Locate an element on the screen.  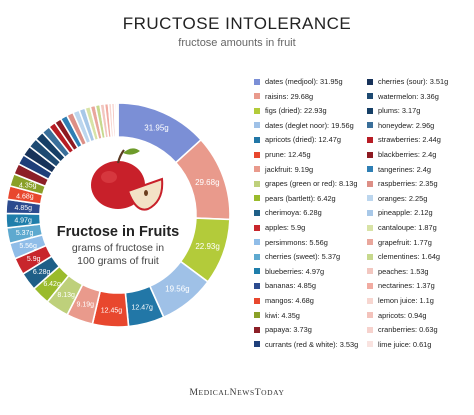
brand-letters: EDICAL is located at coordinates (214, 392).